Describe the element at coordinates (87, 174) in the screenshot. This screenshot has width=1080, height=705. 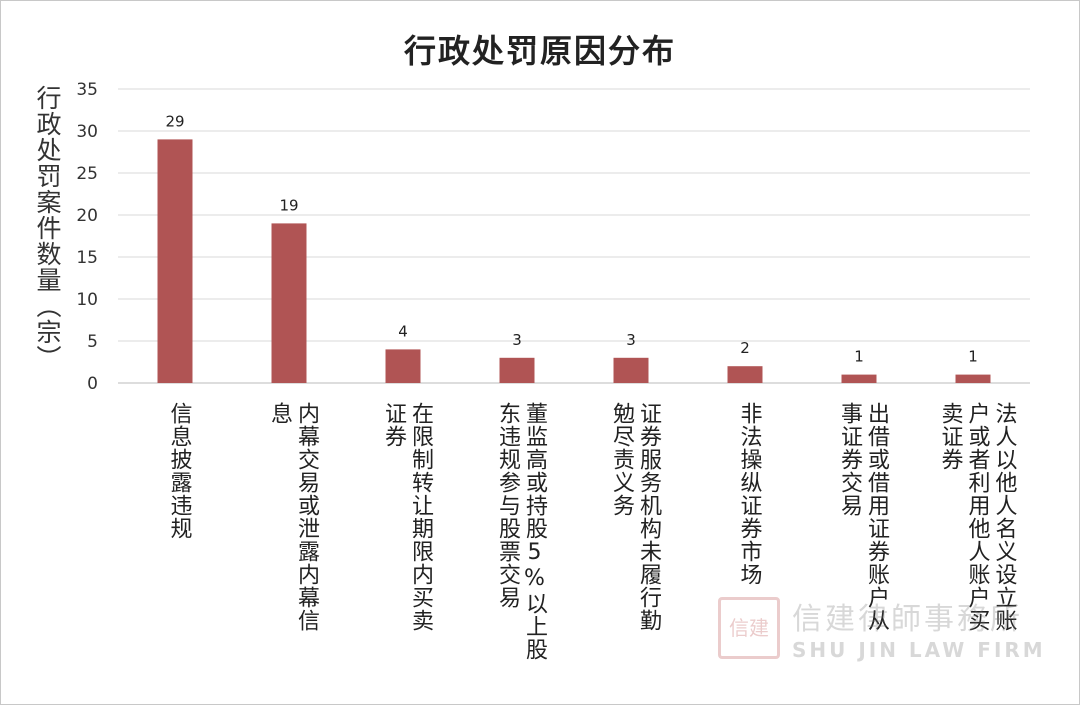
I see `y-tick-label: 25` at that location.